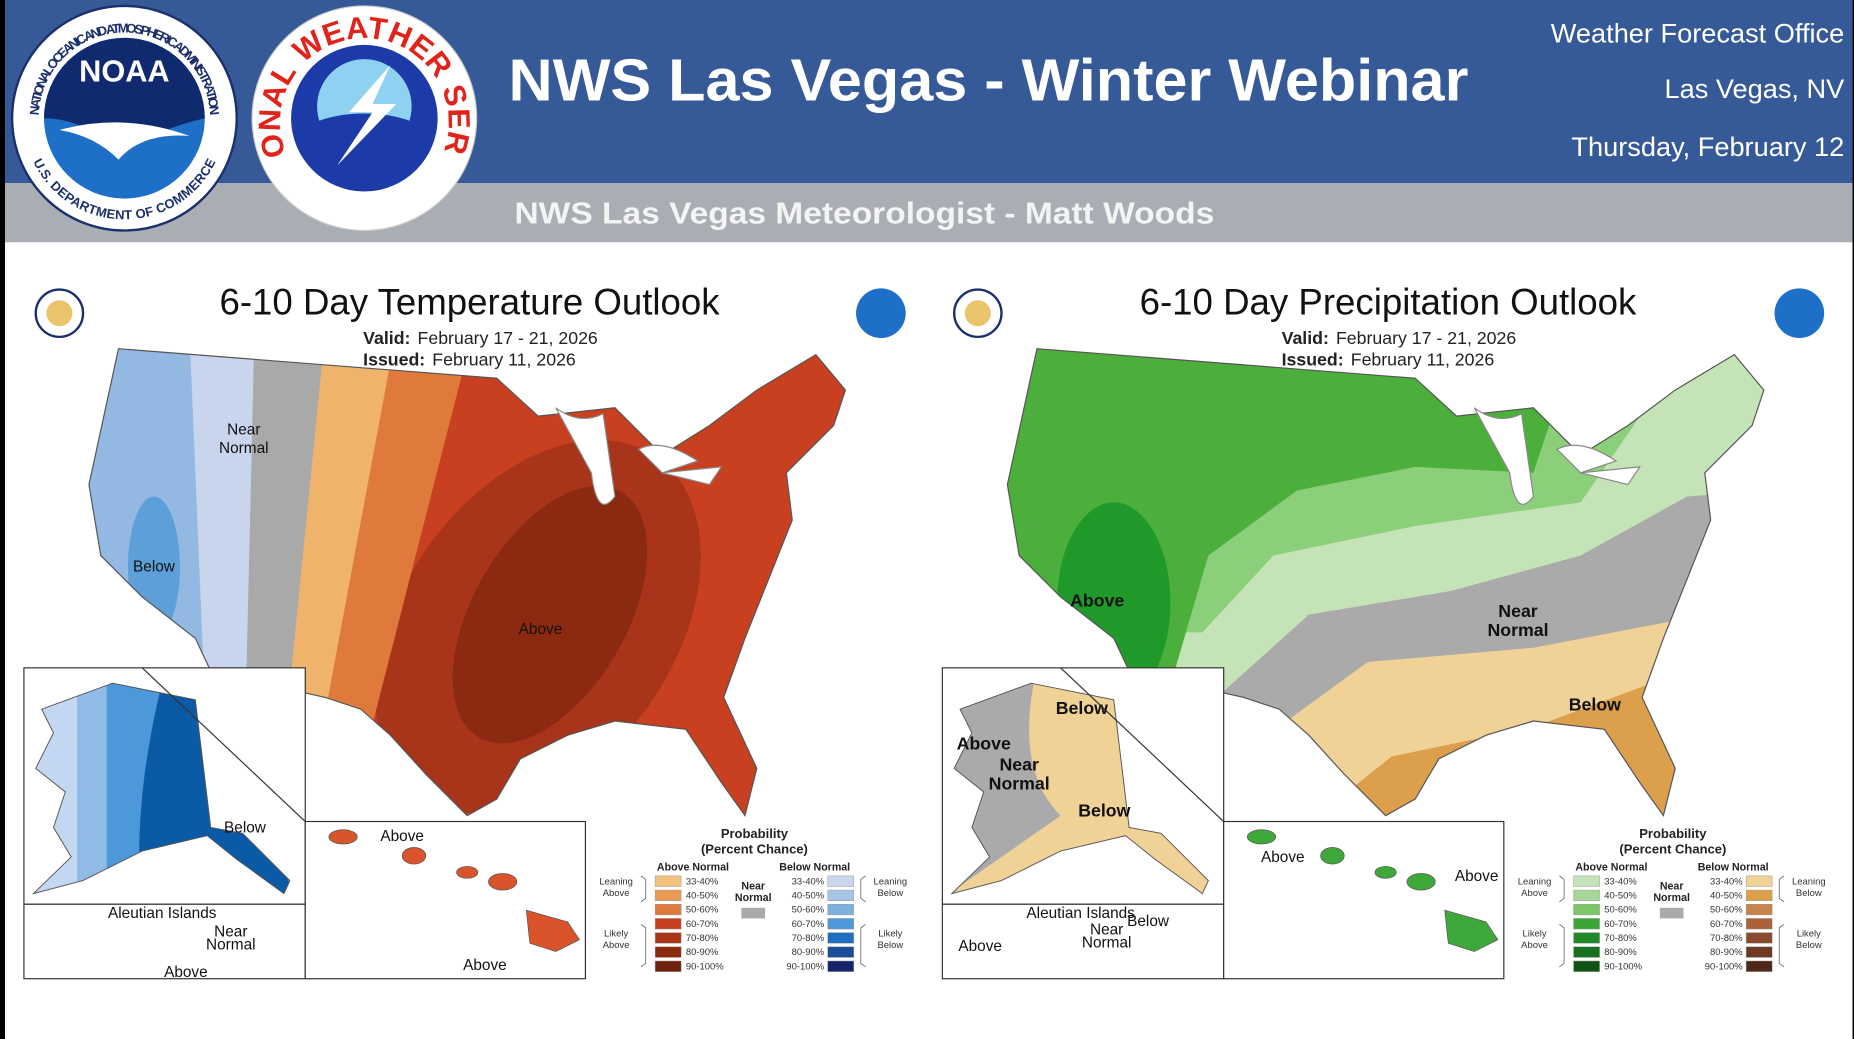 The width and height of the screenshot is (1854, 1039). What do you see at coordinates (814, 867) in the screenshot?
I see `legend-below-title: Below Normal` at bounding box center [814, 867].